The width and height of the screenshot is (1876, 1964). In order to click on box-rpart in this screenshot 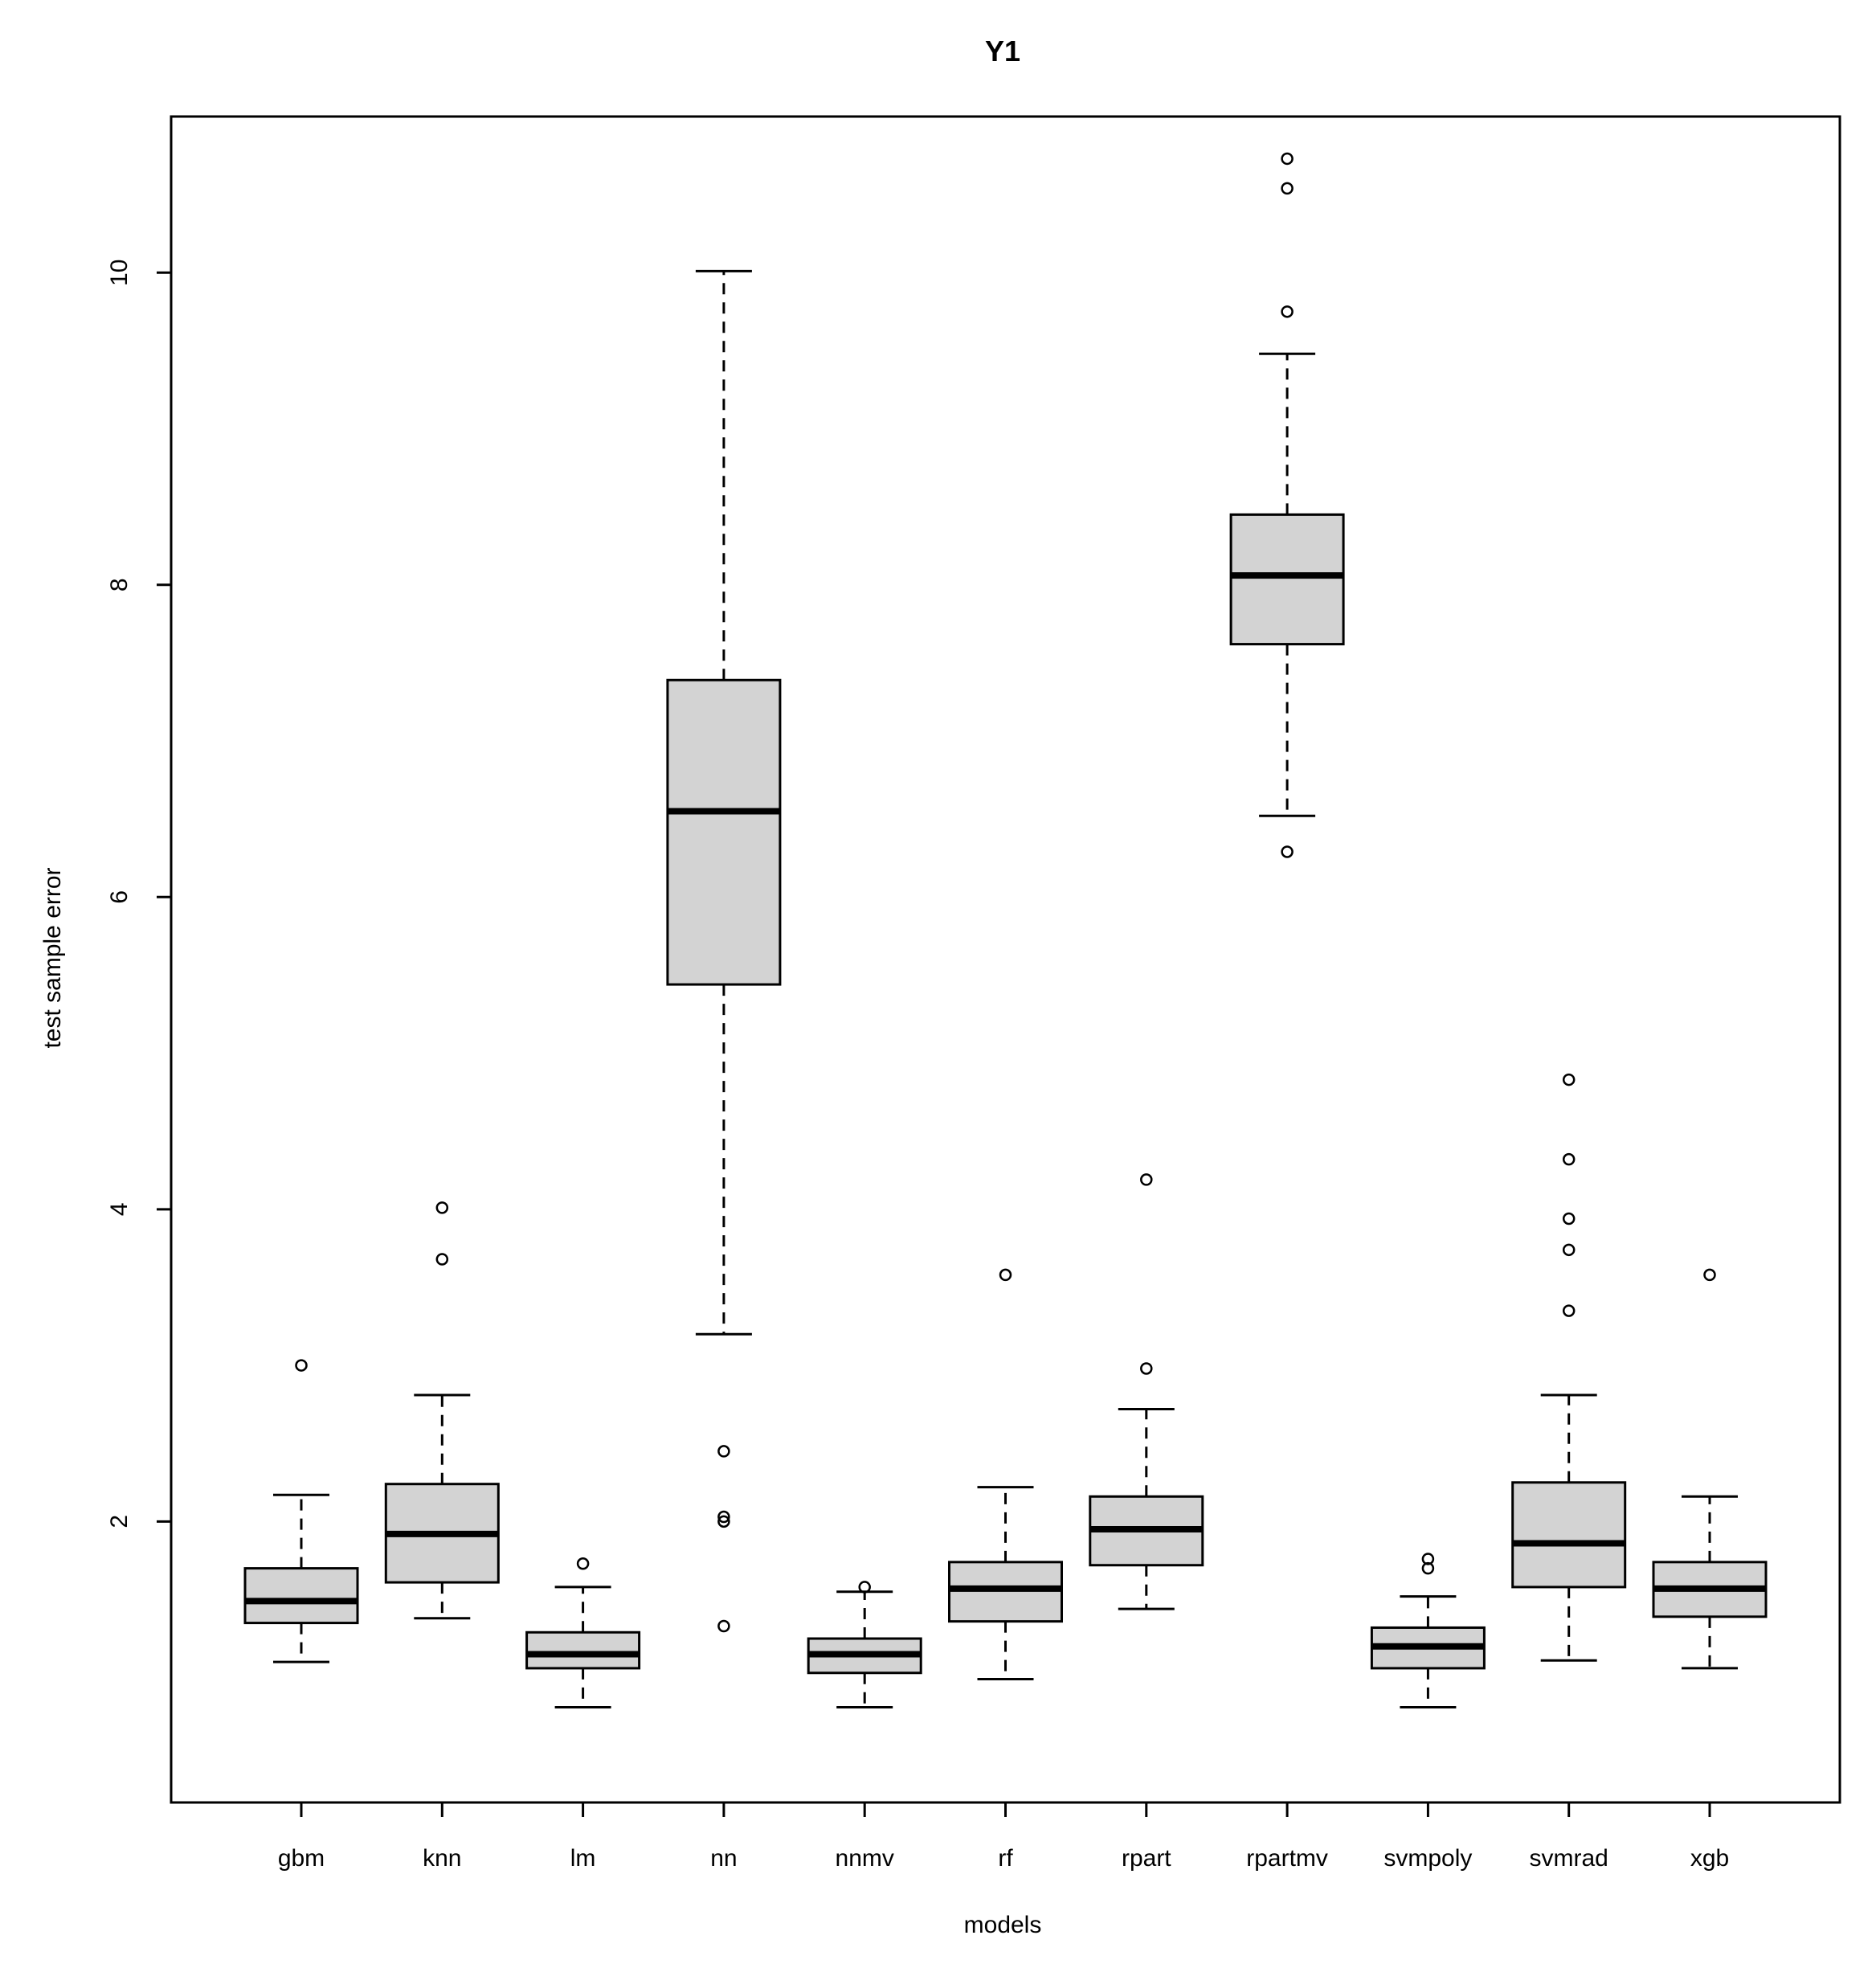, I will do `click(1146, 1392)`.